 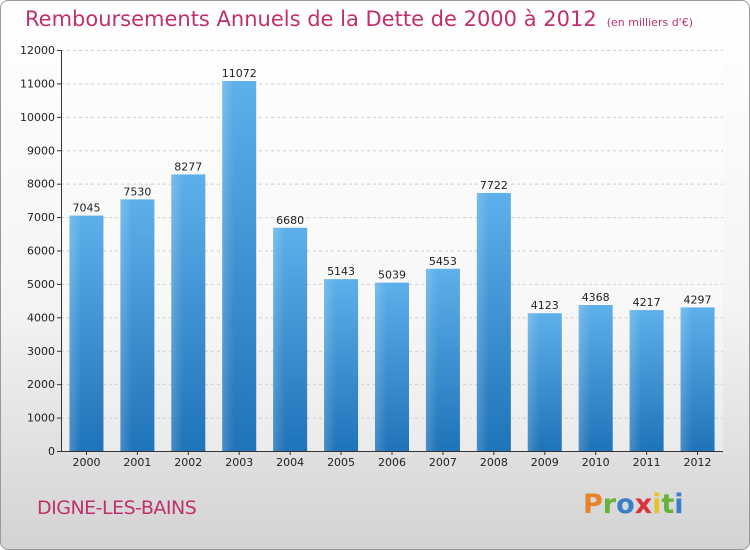 What do you see at coordinates (443, 261) in the screenshot?
I see `bar-value-label: 5453` at bounding box center [443, 261].